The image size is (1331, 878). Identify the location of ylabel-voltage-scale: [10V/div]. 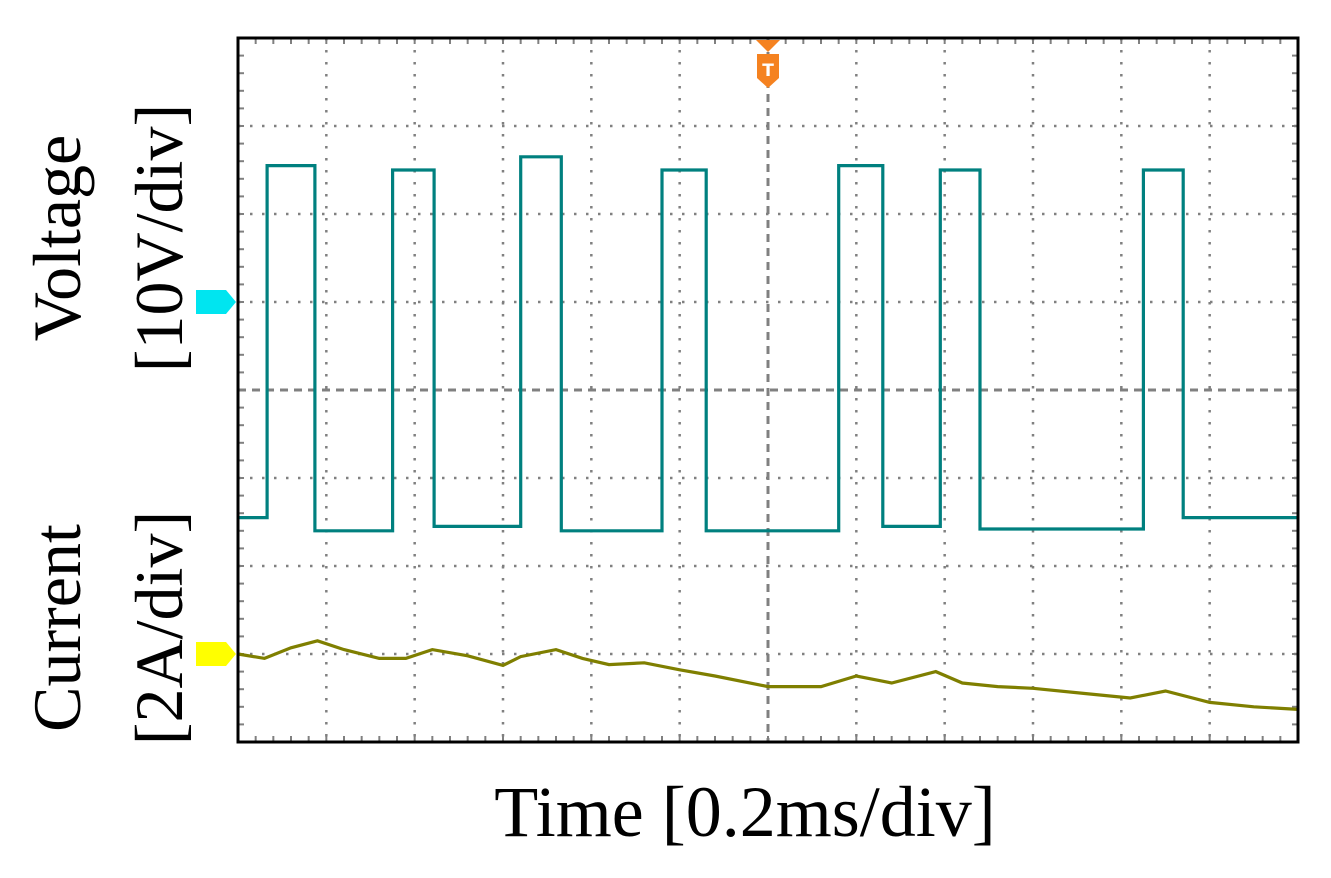
(159, 238).